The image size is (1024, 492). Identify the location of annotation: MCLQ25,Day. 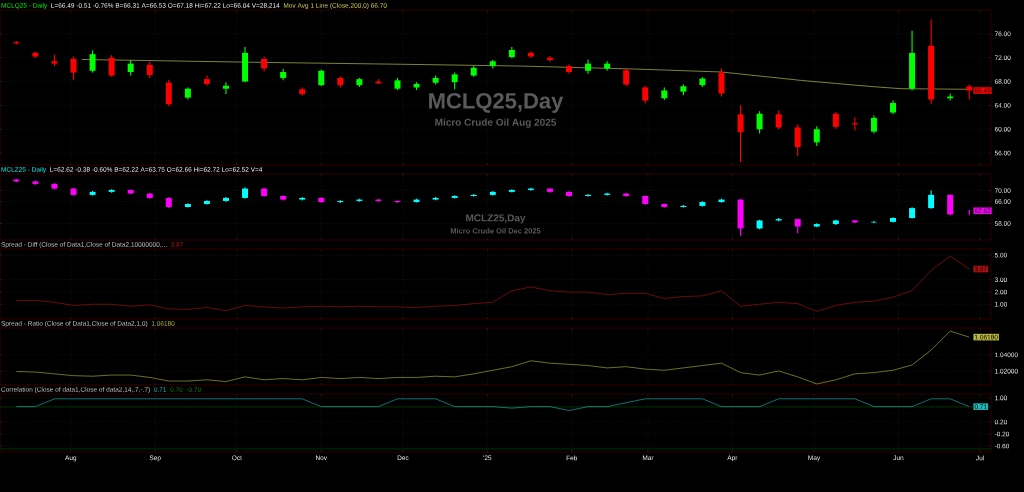
(496, 103).